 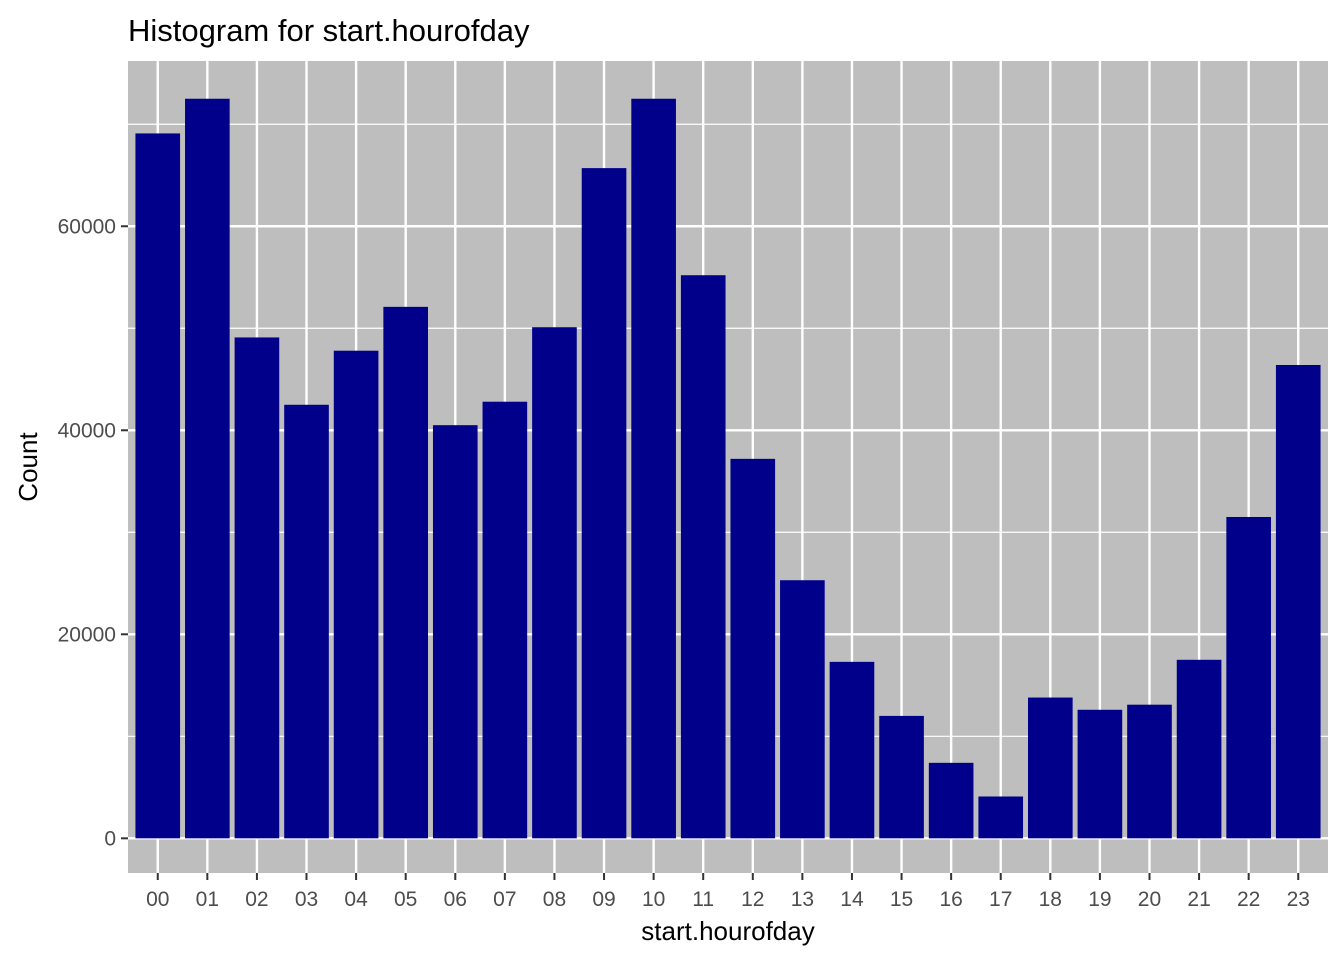 I want to click on x-tick-label: 12, so click(x=752, y=899).